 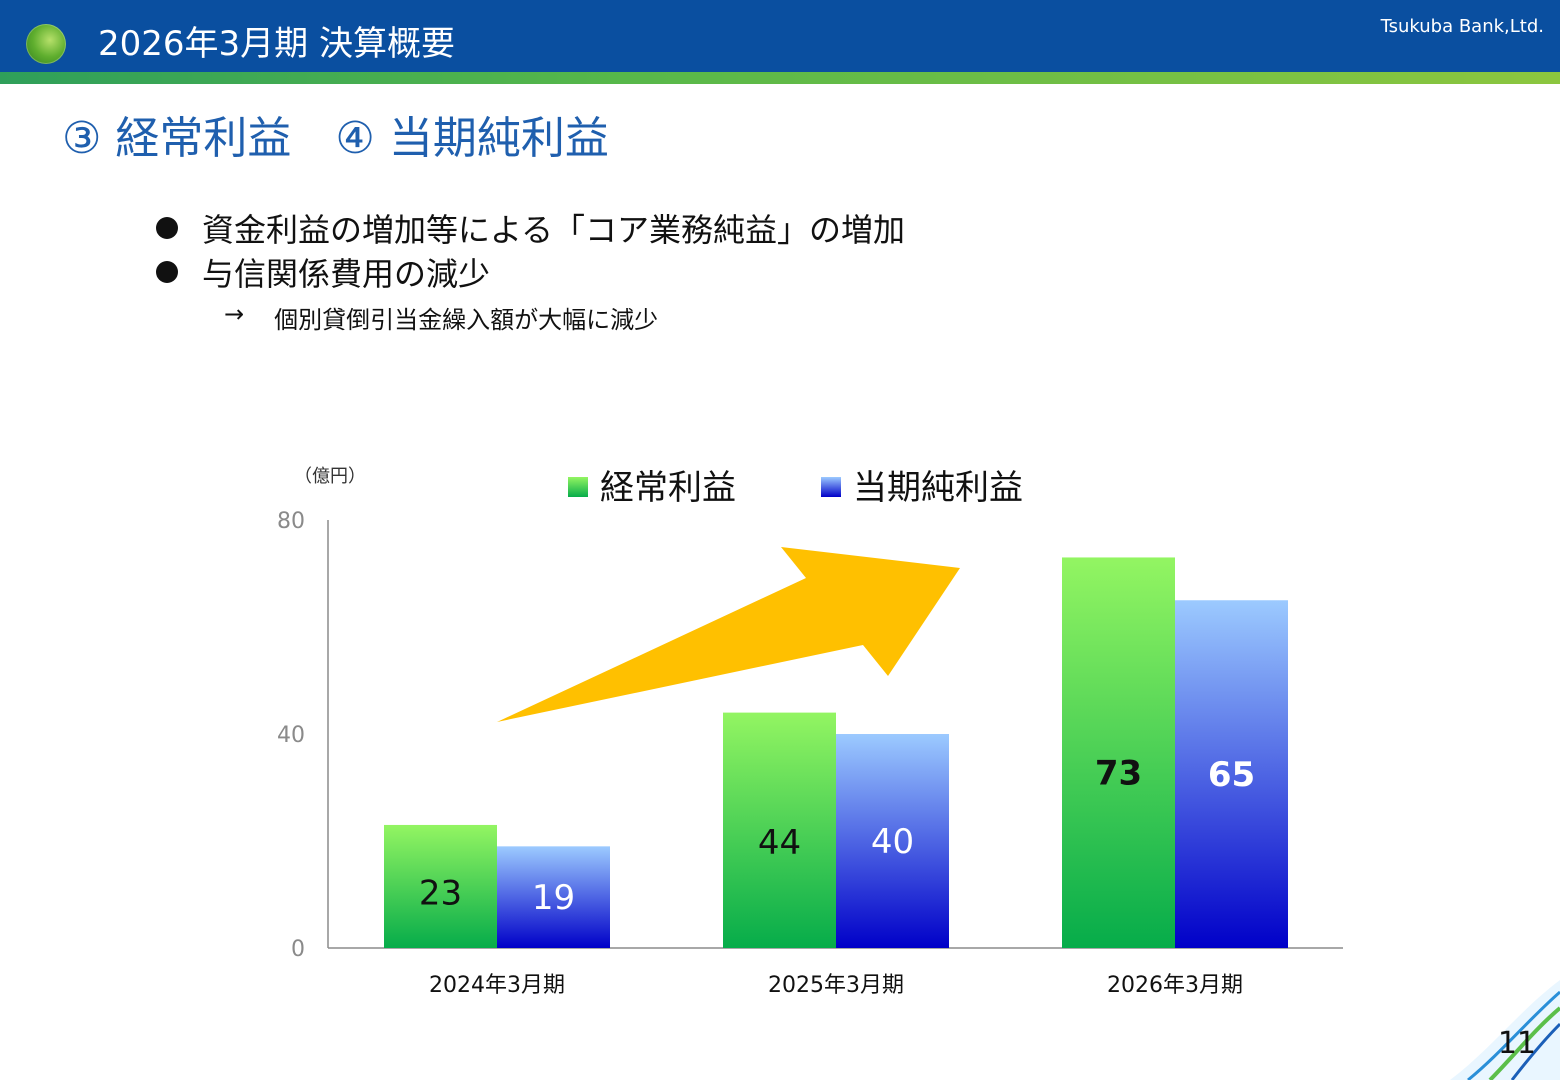 What do you see at coordinates (1118, 773) in the screenshot?
I see `data-label: 73` at bounding box center [1118, 773].